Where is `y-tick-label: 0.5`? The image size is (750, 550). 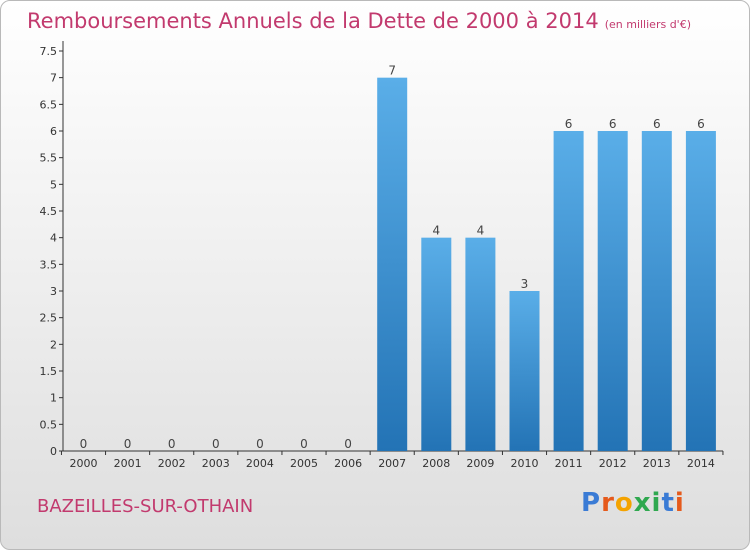
y-tick-label: 0.5 is located at coordinates (49, 424).